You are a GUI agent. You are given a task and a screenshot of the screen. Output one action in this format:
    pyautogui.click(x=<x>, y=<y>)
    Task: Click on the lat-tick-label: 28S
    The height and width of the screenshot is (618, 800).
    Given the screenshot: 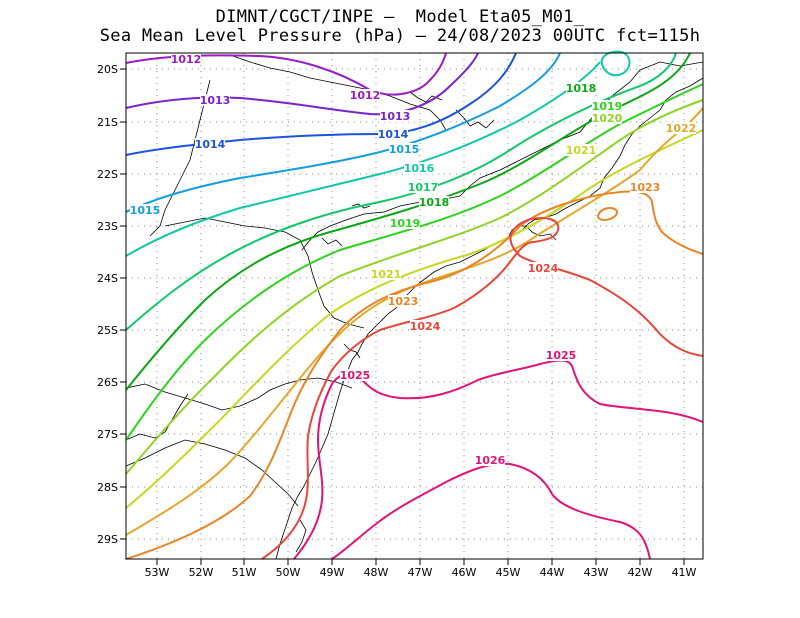 What is the action you would take?
    pyautogui.click(x=107, y=487)
    